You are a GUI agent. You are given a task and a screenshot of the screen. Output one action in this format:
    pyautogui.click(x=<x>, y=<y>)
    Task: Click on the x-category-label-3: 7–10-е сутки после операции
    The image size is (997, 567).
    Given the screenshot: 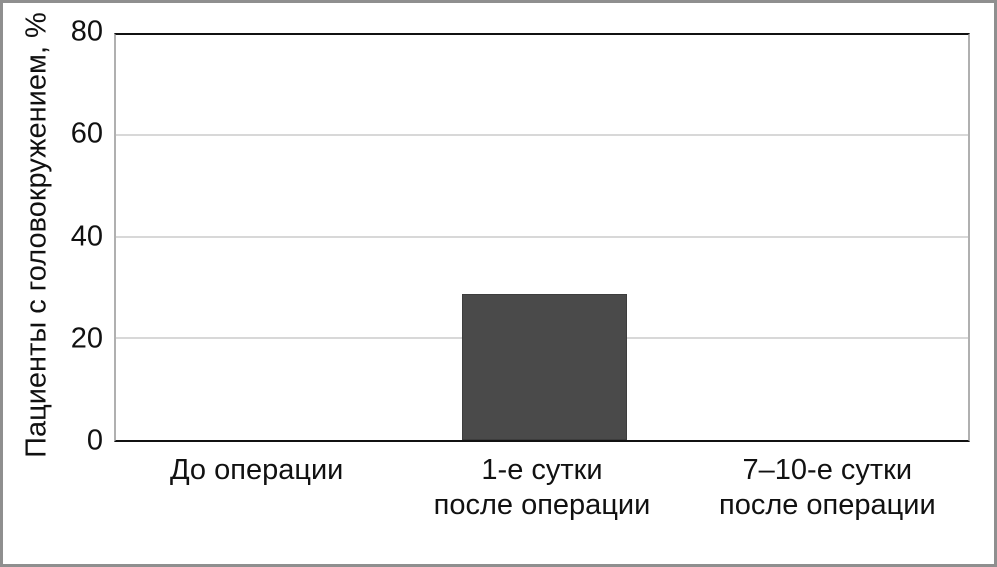 What is the action you would take?
    pyautogui.click(x=827, y=487)
    